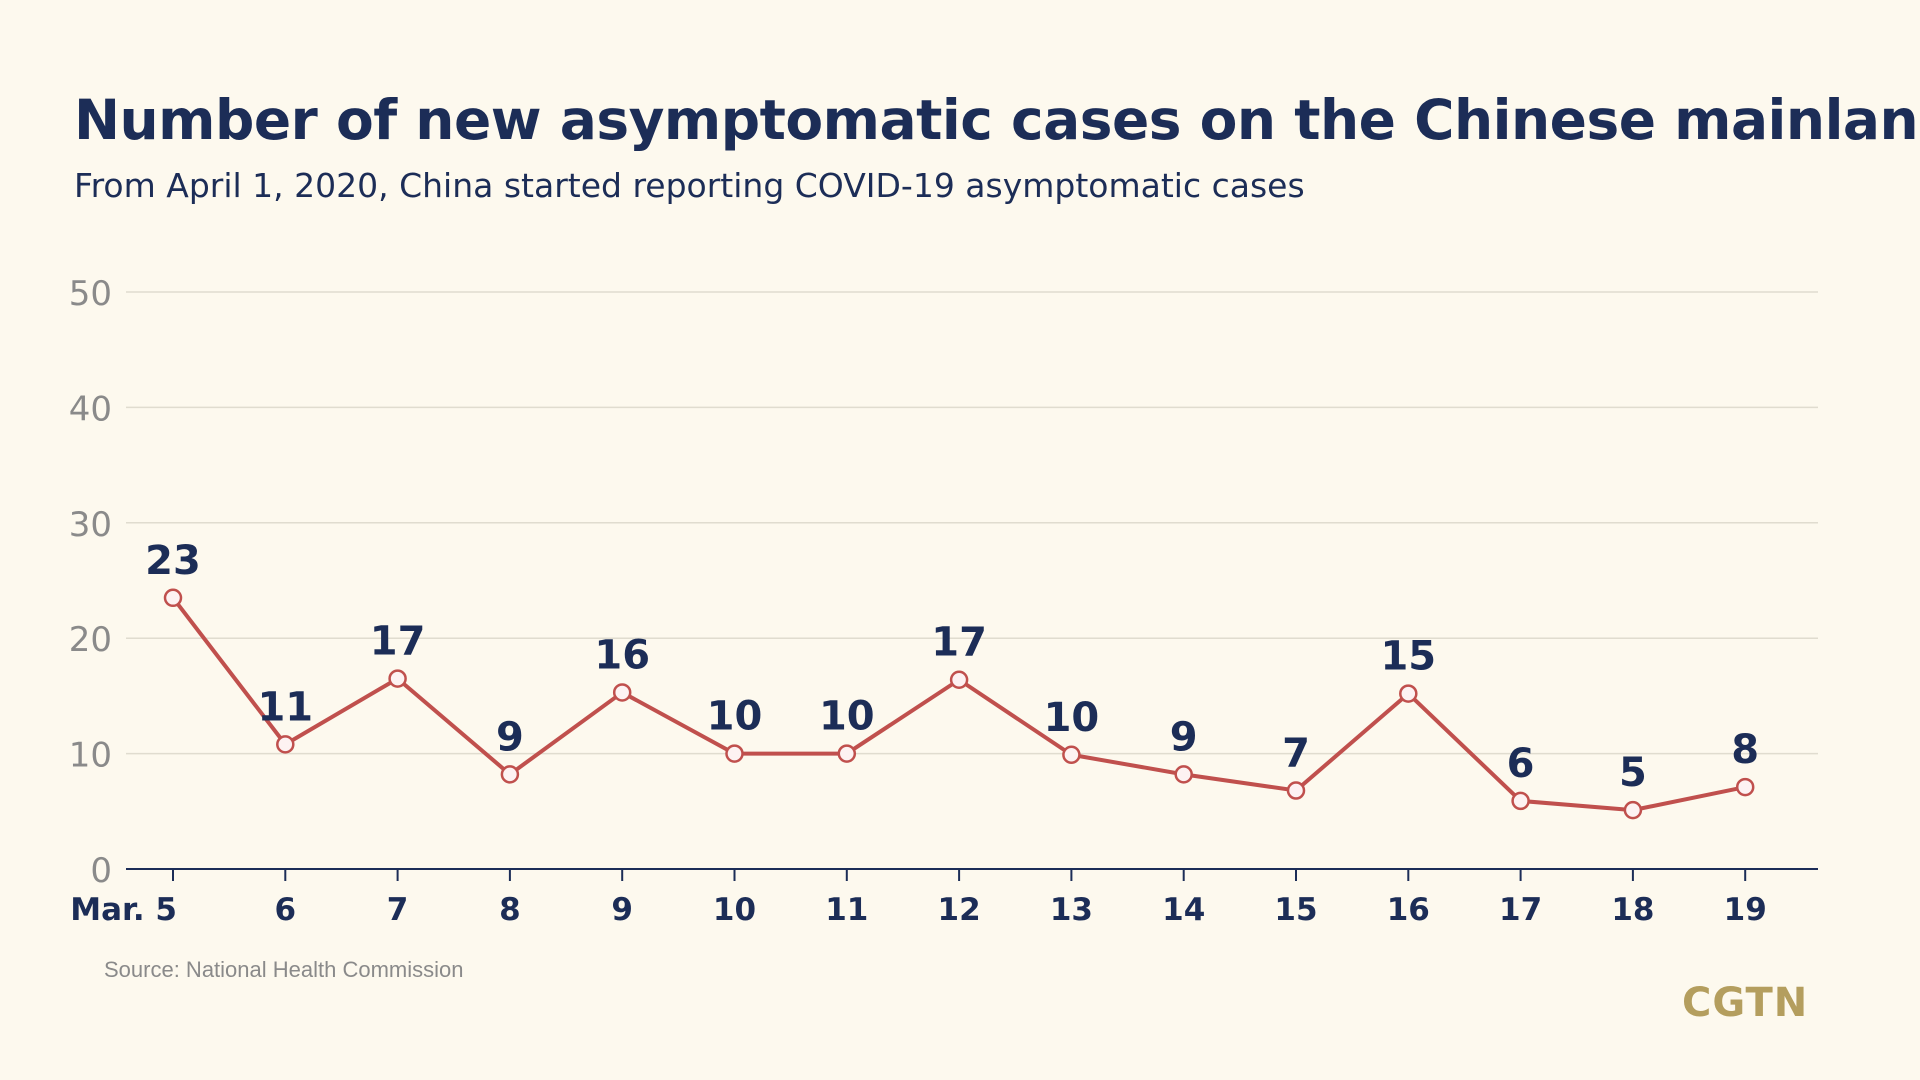 The width and height of the screenshot is (1920, 1080). Describe the element at coordinates (959, 910) in the screenshot. I see `x-tick-label: 12` at that location.